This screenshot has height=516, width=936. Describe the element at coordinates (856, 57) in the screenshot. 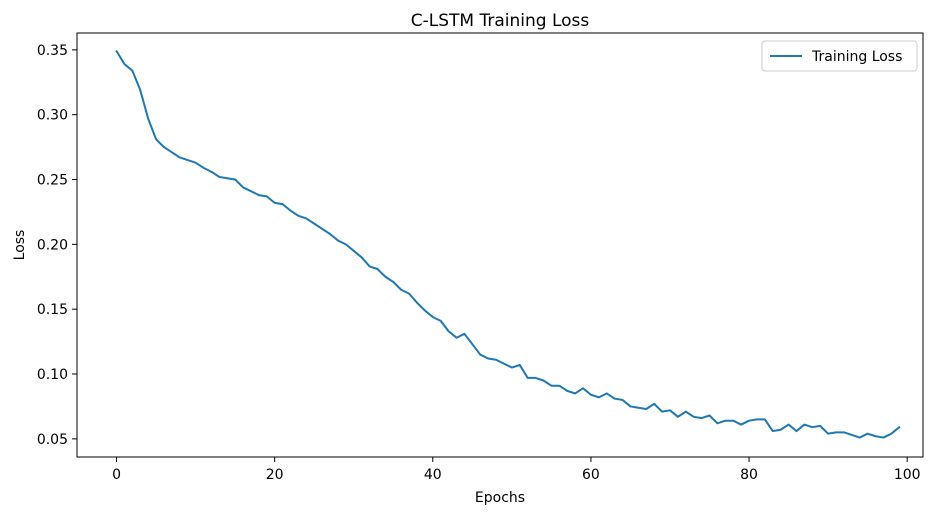

I see `legend-label: Training Loss` at that location.